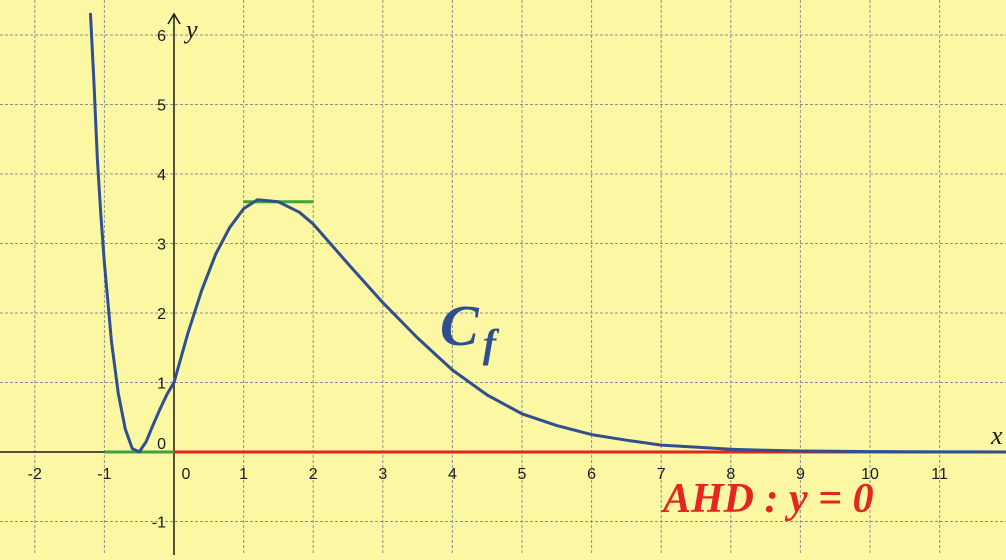 The image size is (1006, 560). I want to click on y-tick-label: 6, so click(161, 36).